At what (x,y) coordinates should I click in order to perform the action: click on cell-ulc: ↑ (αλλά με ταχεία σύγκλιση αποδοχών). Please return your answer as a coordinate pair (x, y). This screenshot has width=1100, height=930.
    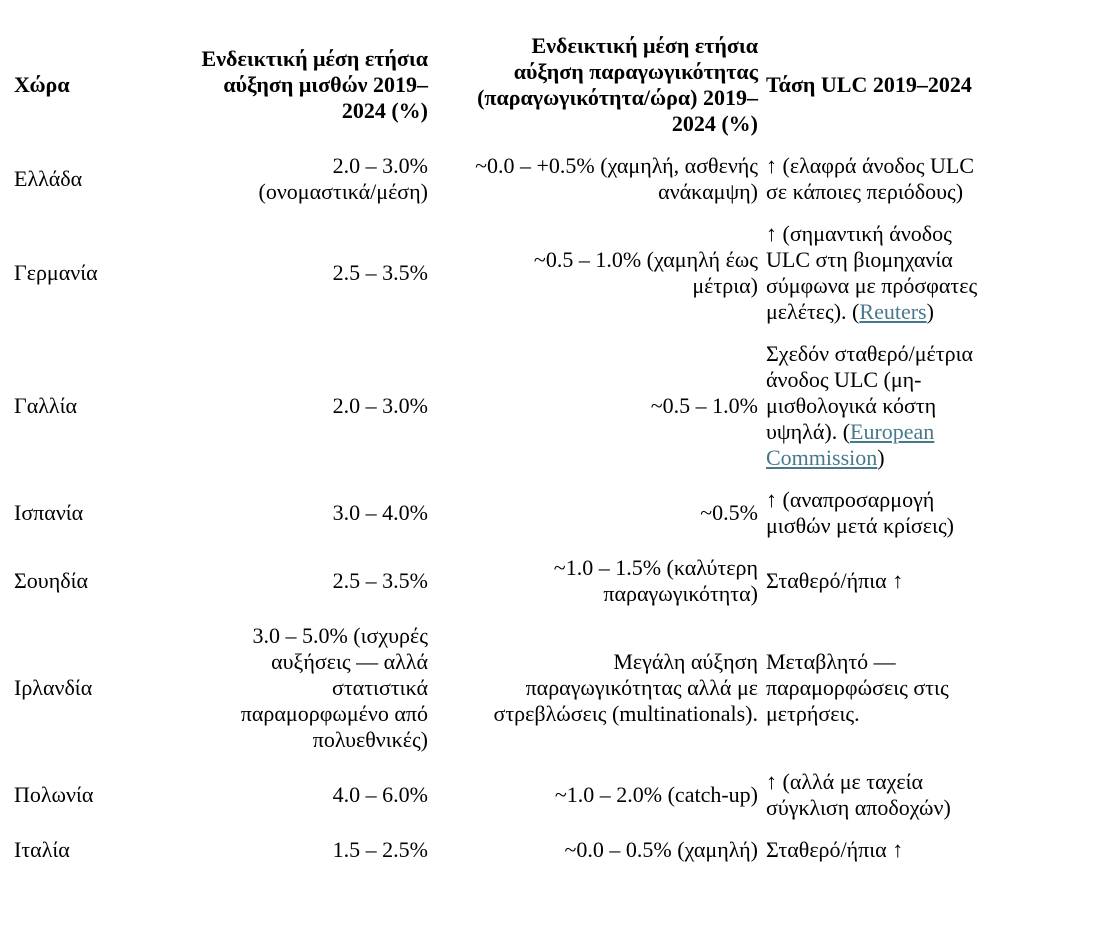
    Looking at the image, I should click on (858, 794).